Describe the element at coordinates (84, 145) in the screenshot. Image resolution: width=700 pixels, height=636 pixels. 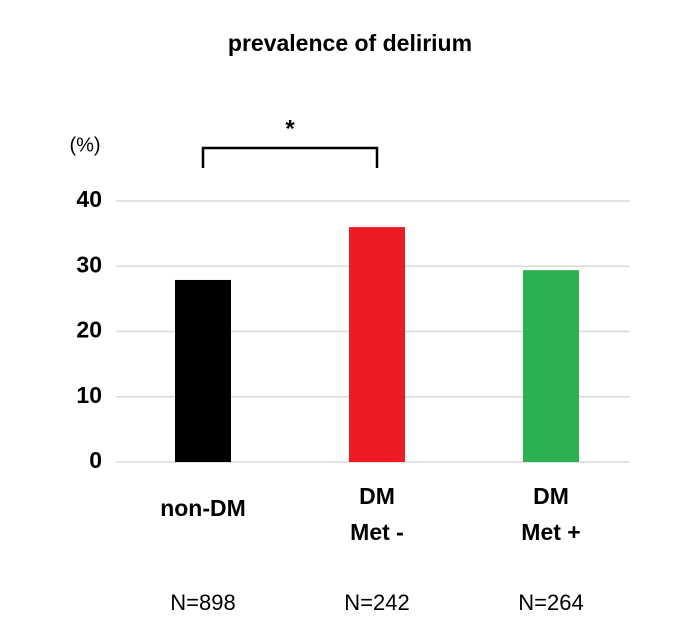
I see `y-unit: (%)` at that location.